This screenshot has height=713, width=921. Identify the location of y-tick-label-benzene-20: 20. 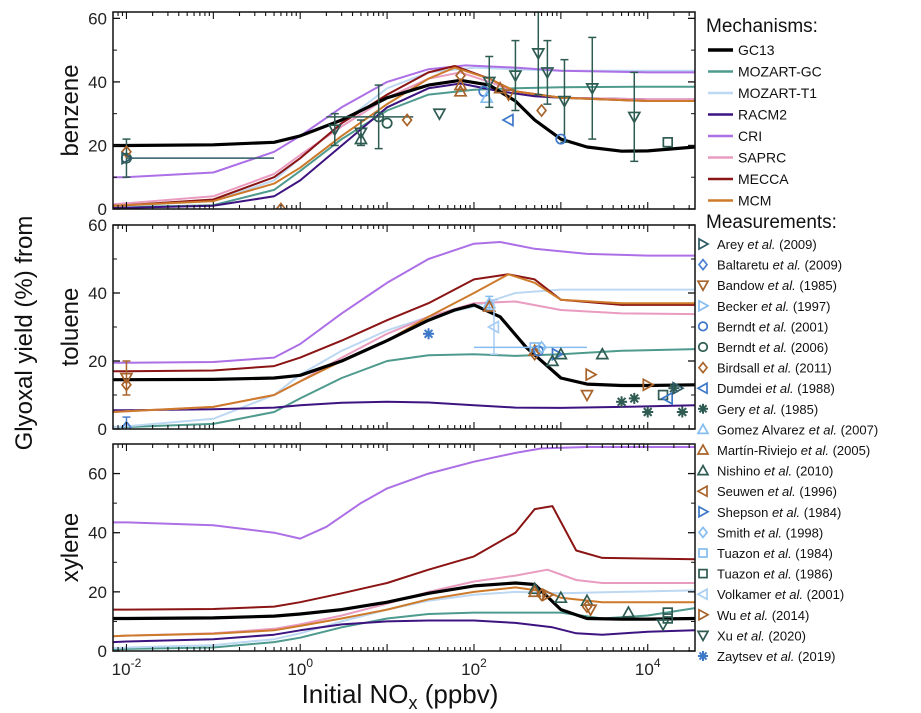
(97, 145).